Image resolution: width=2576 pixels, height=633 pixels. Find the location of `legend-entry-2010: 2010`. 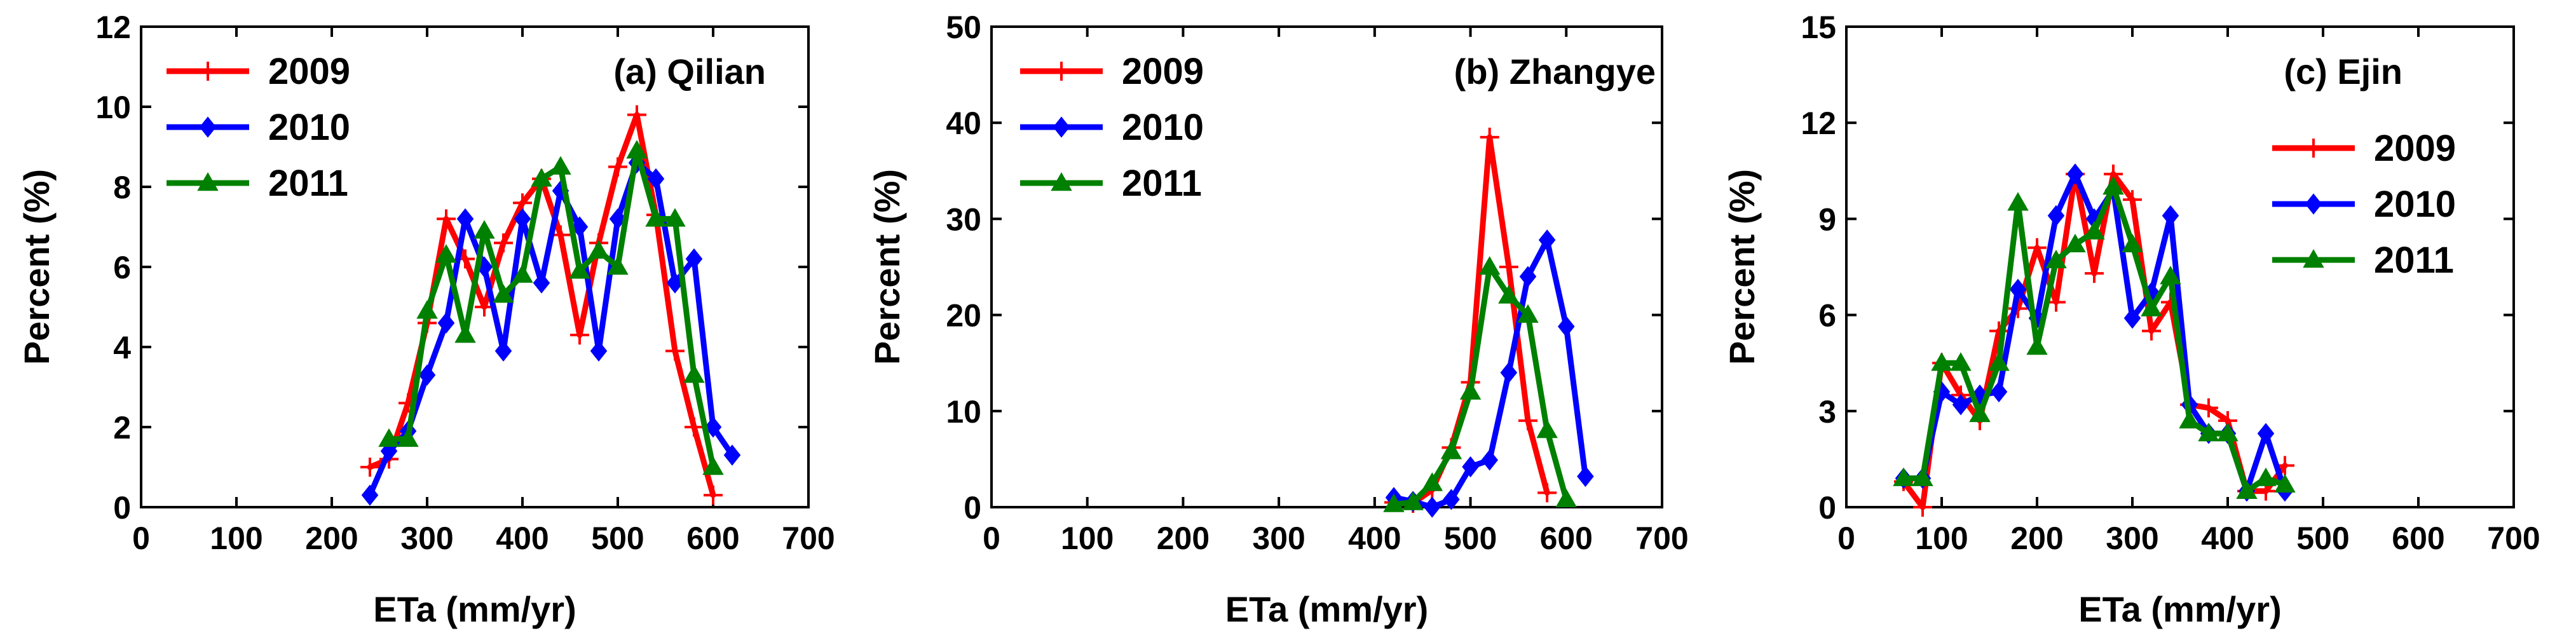

legend-entry-2010: 2010 is located at coordinates (1112, 128).